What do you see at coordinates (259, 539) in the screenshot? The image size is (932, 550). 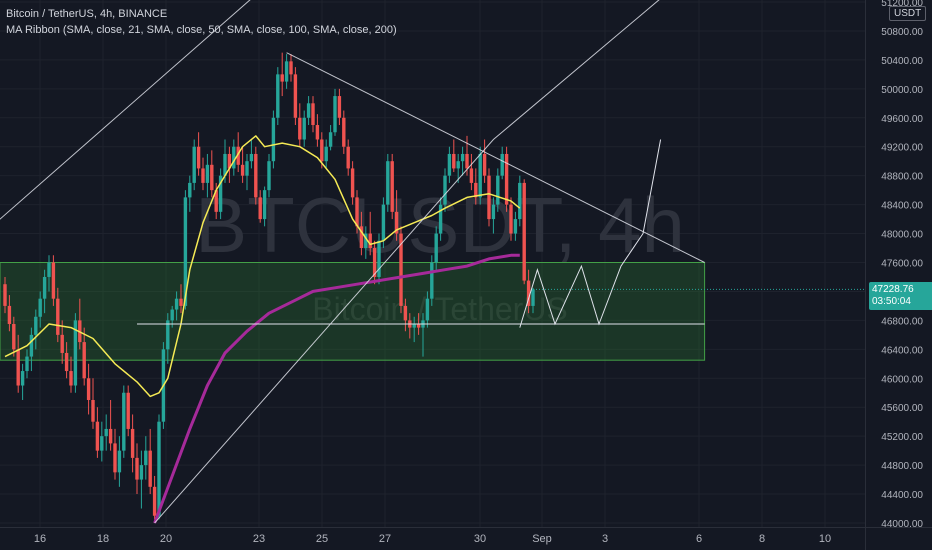 I see `x-tick-label: 23` at bounding box center [259, 539].